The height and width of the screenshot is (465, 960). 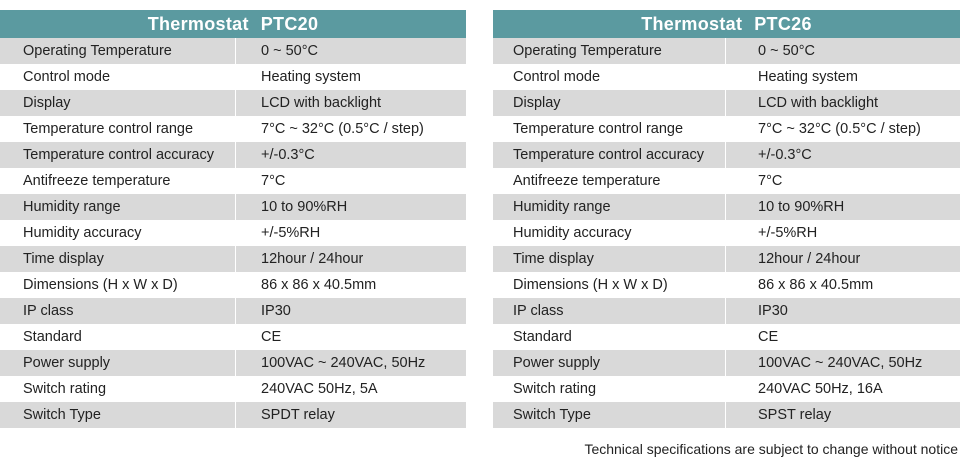 I want to click on table-header: Thermostat PTC20, so click(x=233, y=24).